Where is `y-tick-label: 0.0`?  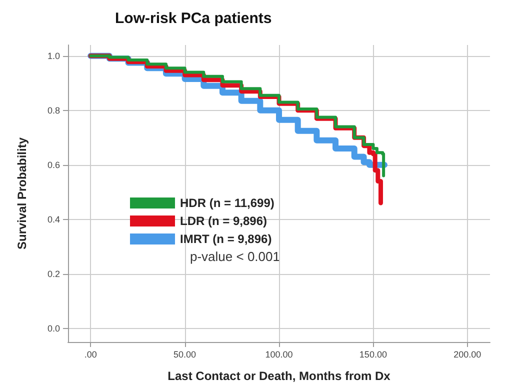 y-tick-label: 0.0 is located at coordinates (53, 328).